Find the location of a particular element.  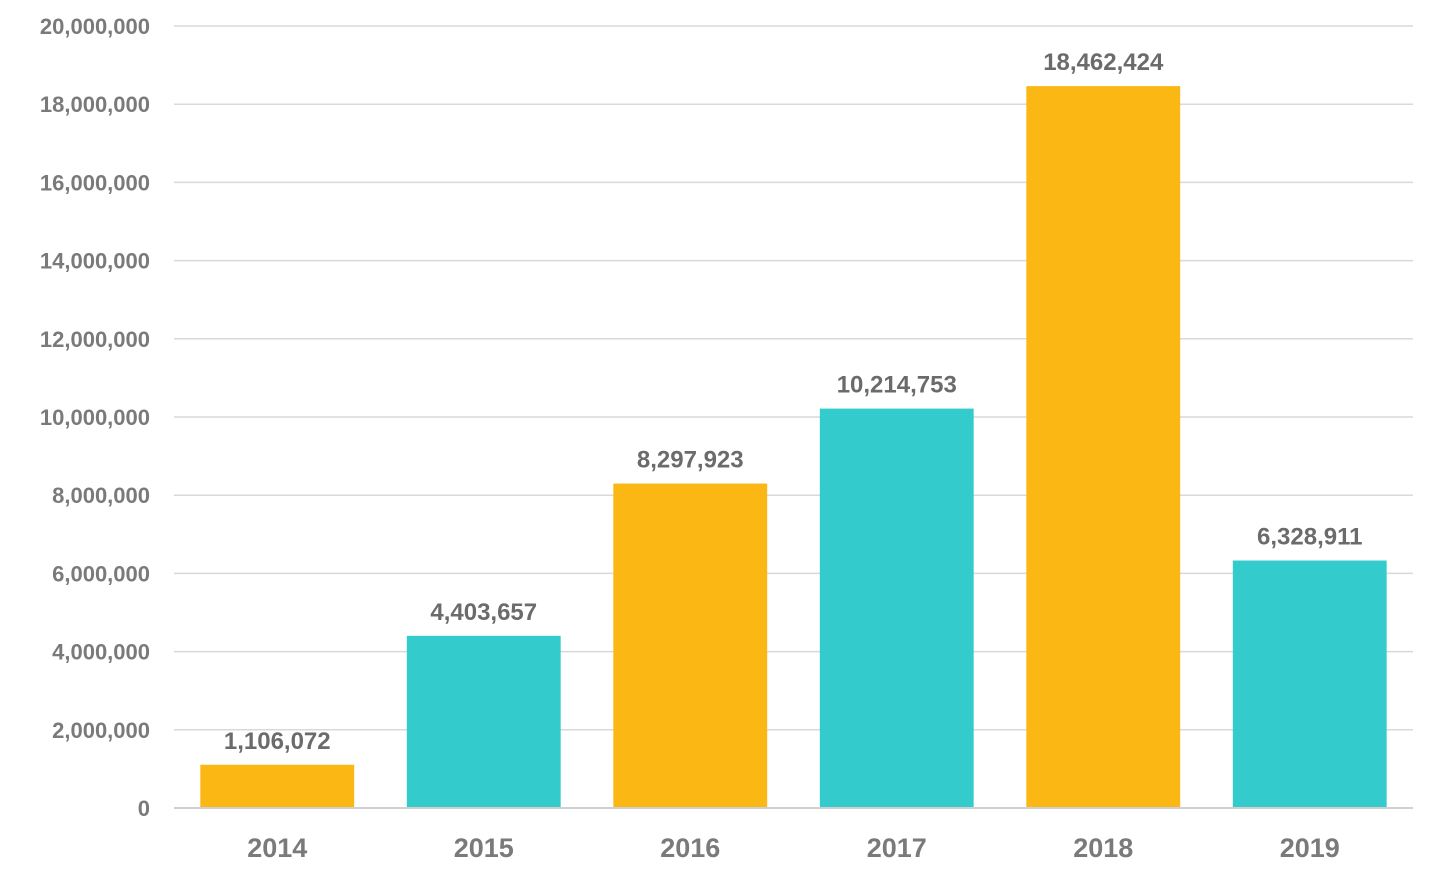

bar-2019 is located at coordinates (1309, 684).